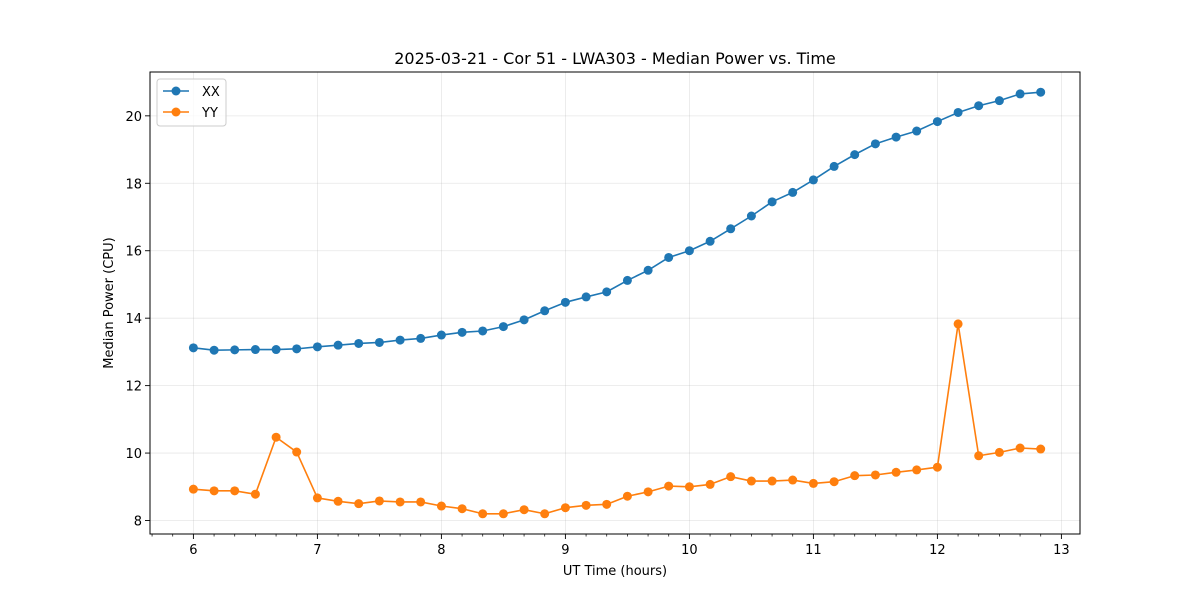  What do you see at coordinates (191, 102) in the screenshot?
I see `legend: XX YY` at bounding box center [191, 102].